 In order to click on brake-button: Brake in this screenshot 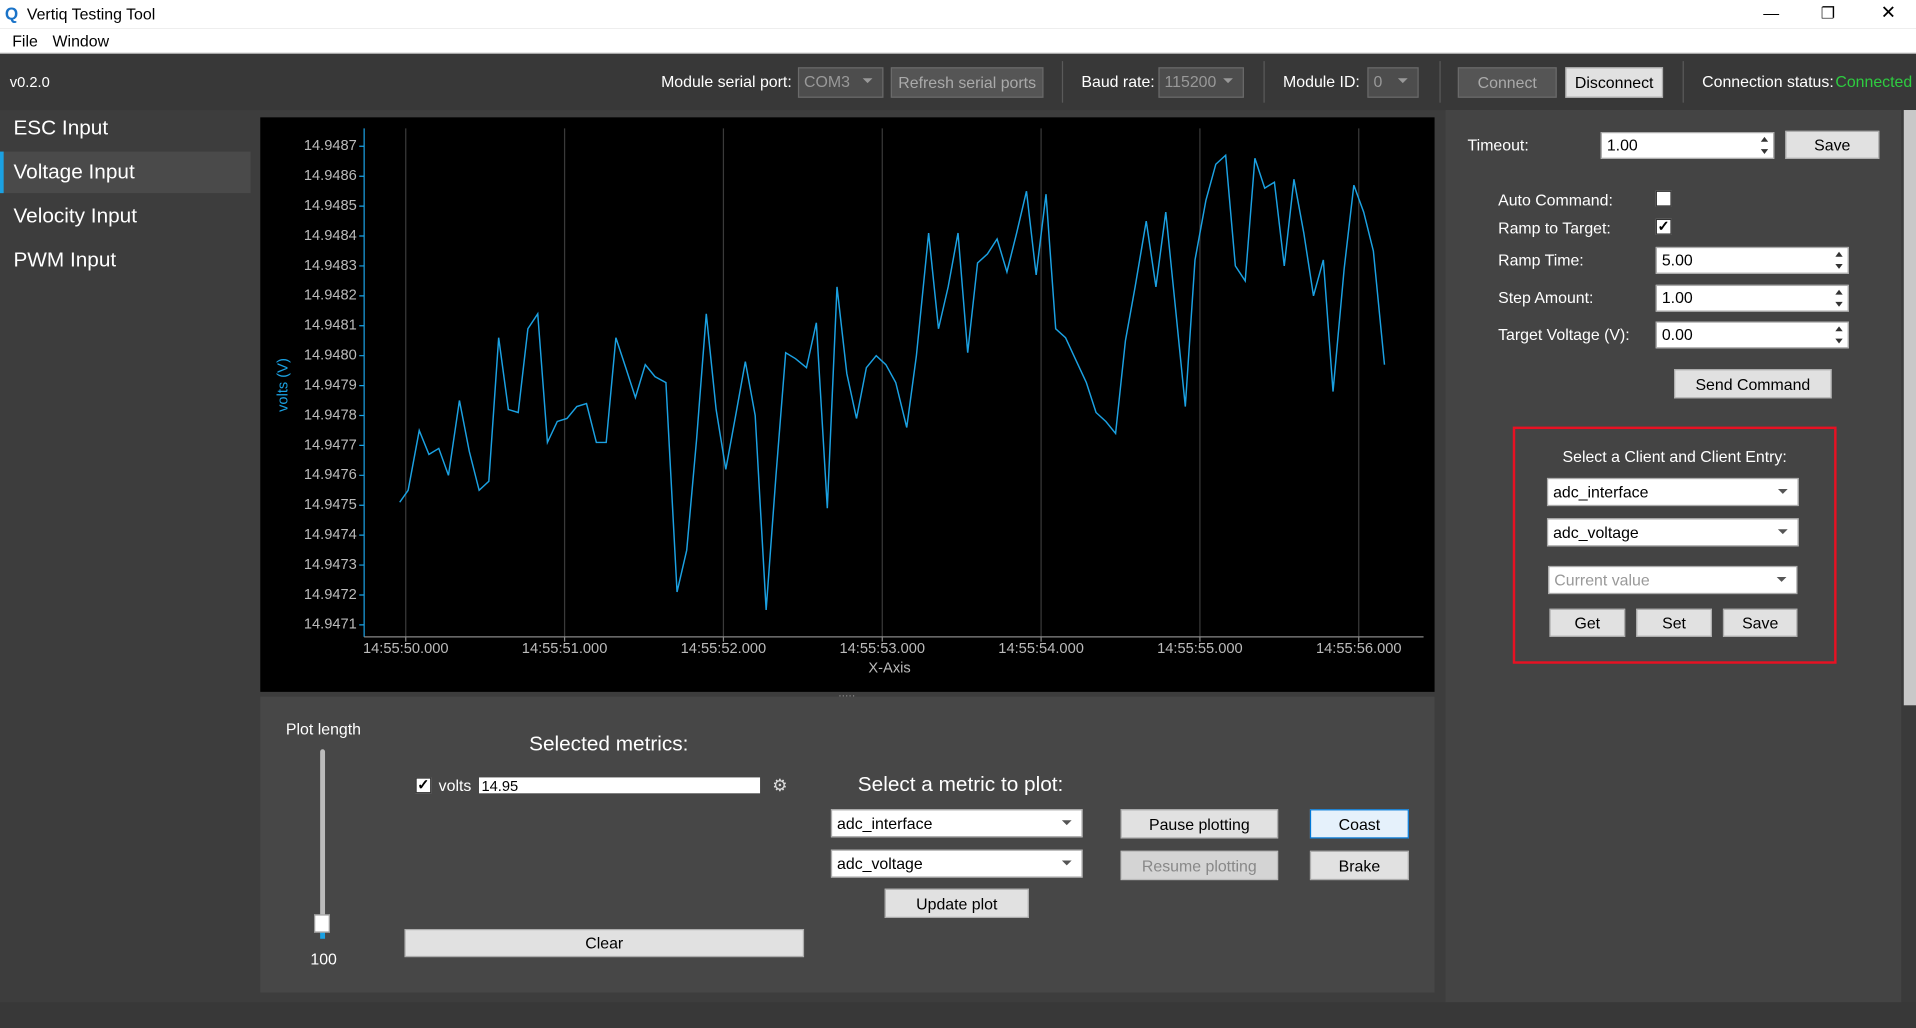, I will do `click(1359, 865)`.